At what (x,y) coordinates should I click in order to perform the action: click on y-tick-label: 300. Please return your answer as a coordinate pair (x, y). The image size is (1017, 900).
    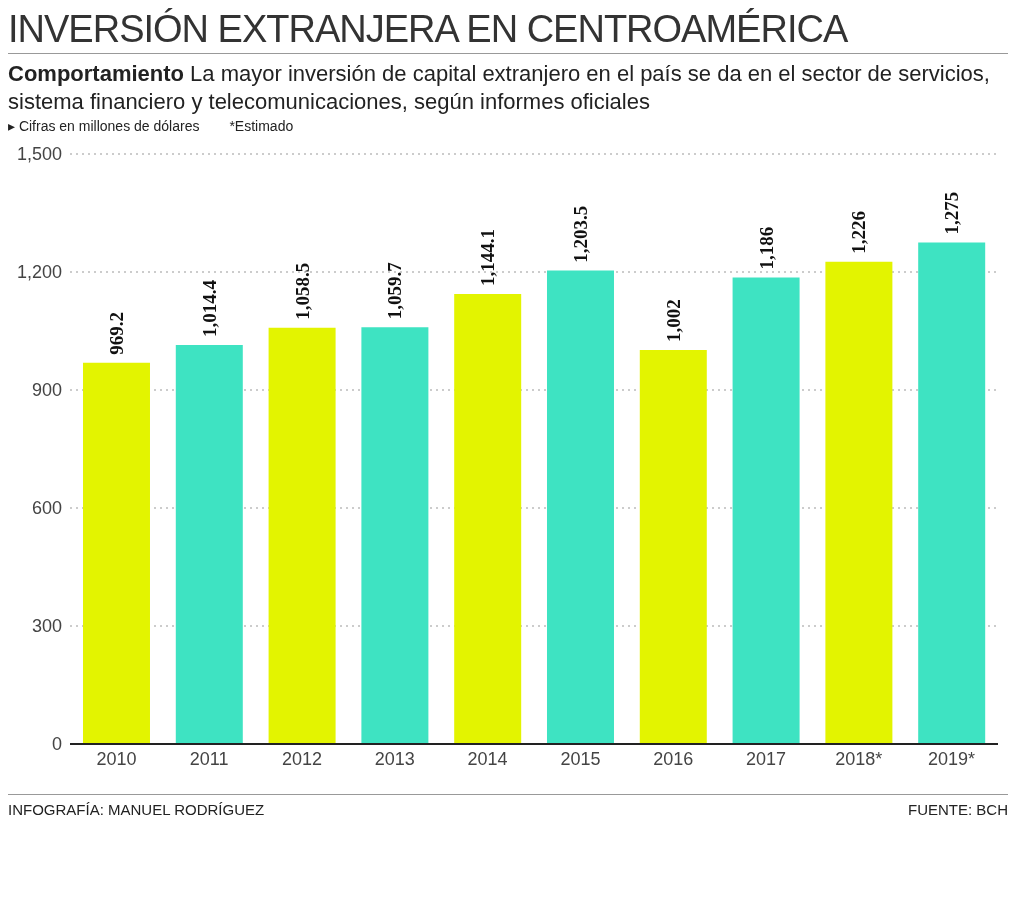
    Looking at the image, I should click on (46, 626).